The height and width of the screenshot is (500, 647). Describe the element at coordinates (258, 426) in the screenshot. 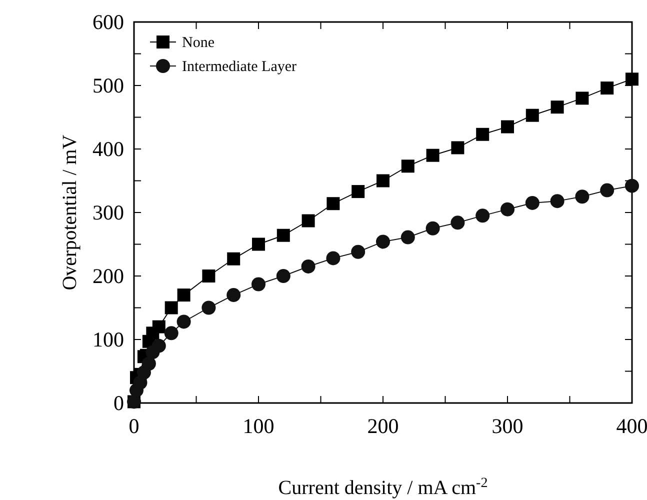

I see `x-tick-label: 100` at that location.